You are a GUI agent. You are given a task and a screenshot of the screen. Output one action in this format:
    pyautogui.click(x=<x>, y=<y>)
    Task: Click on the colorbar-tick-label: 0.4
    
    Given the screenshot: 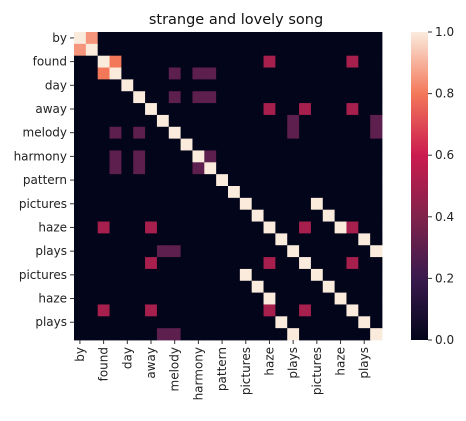 What is the action you would take?
    pyautogui.click(x=444, y=217)
    